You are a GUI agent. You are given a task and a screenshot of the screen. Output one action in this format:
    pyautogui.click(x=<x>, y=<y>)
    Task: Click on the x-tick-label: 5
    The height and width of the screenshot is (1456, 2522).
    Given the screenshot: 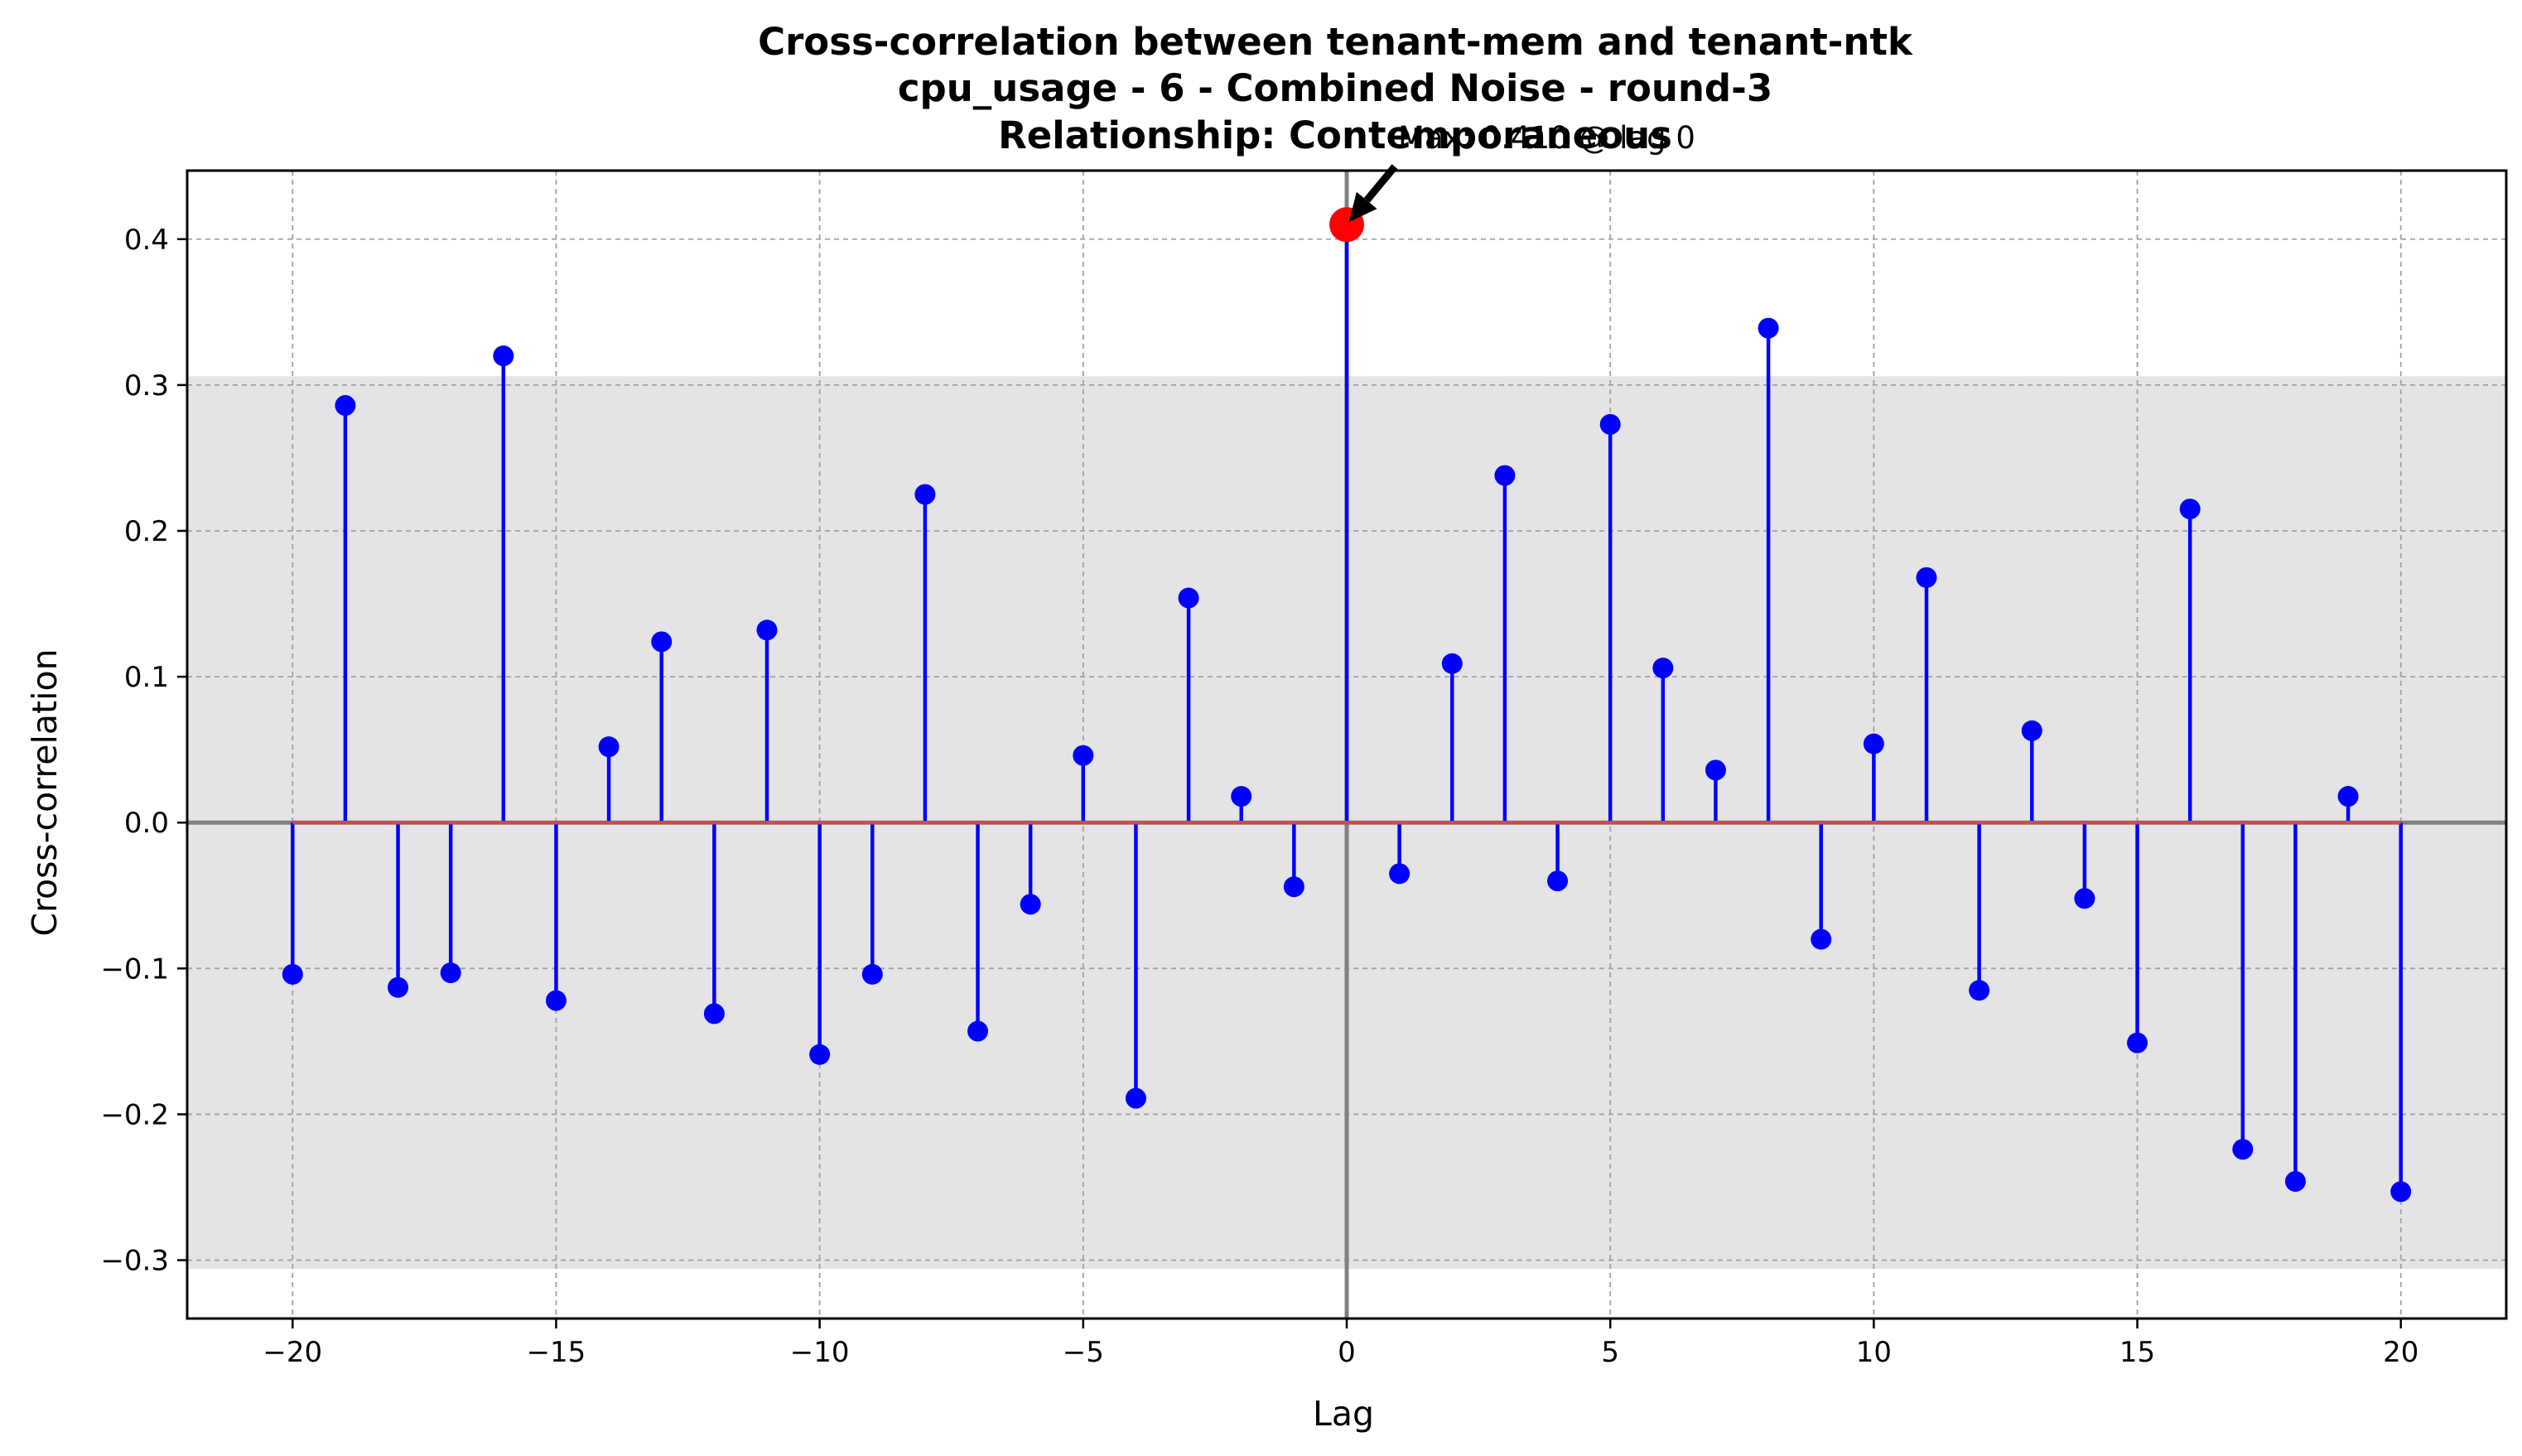 What is the action you would take?
    pyautogui.click(x=1610, y=1352)
    